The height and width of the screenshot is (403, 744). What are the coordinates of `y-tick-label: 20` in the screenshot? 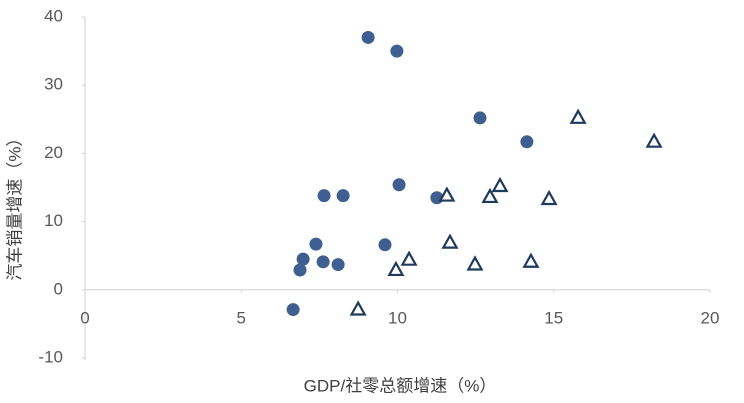 It's located at (53, 152).